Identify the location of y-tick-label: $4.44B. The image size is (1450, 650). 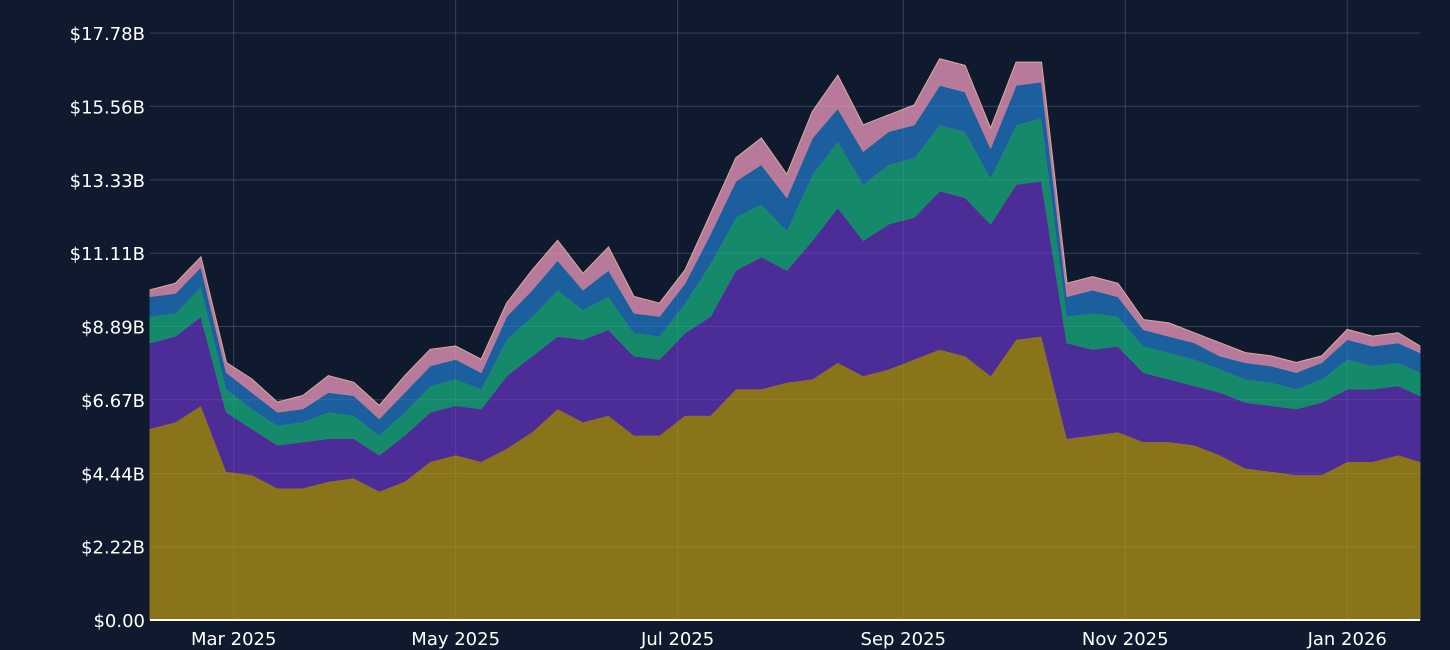
(113, 474).